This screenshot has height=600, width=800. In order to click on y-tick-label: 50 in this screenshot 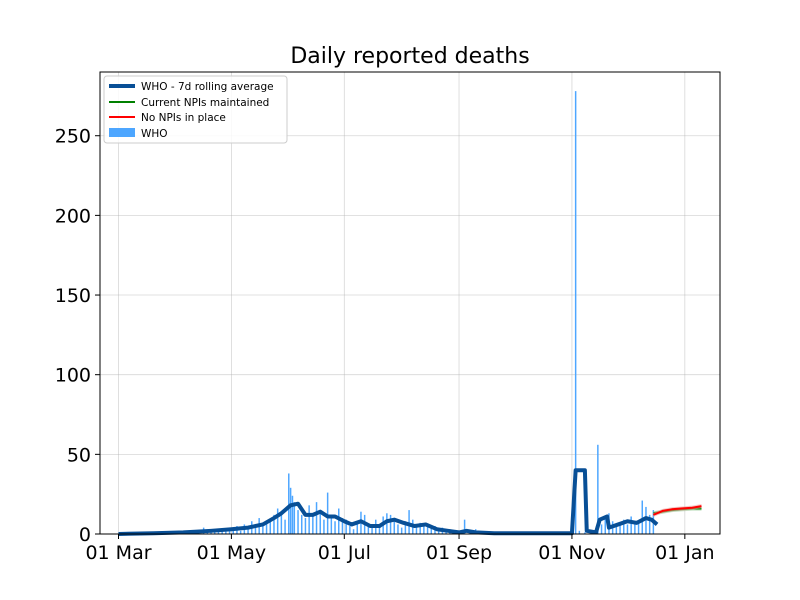, I will do `click(79, 455)`.